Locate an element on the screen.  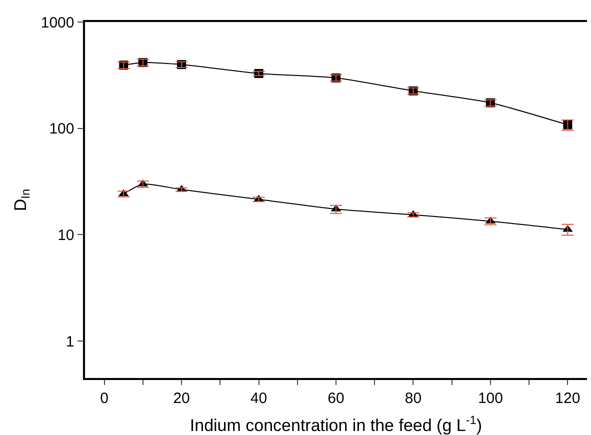
x-tick-label: 60 is located at coordinates (336, 398).